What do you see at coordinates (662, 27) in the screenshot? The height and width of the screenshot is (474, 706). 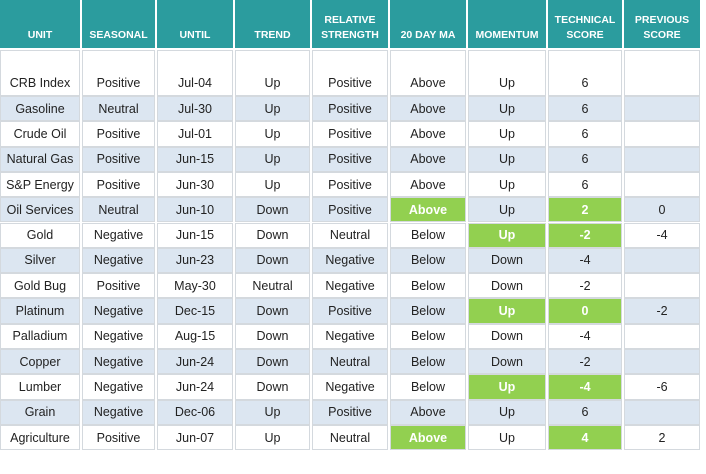 I see `column-header-text: PREVIOUS SCORE` at bounding box center [662, 27].